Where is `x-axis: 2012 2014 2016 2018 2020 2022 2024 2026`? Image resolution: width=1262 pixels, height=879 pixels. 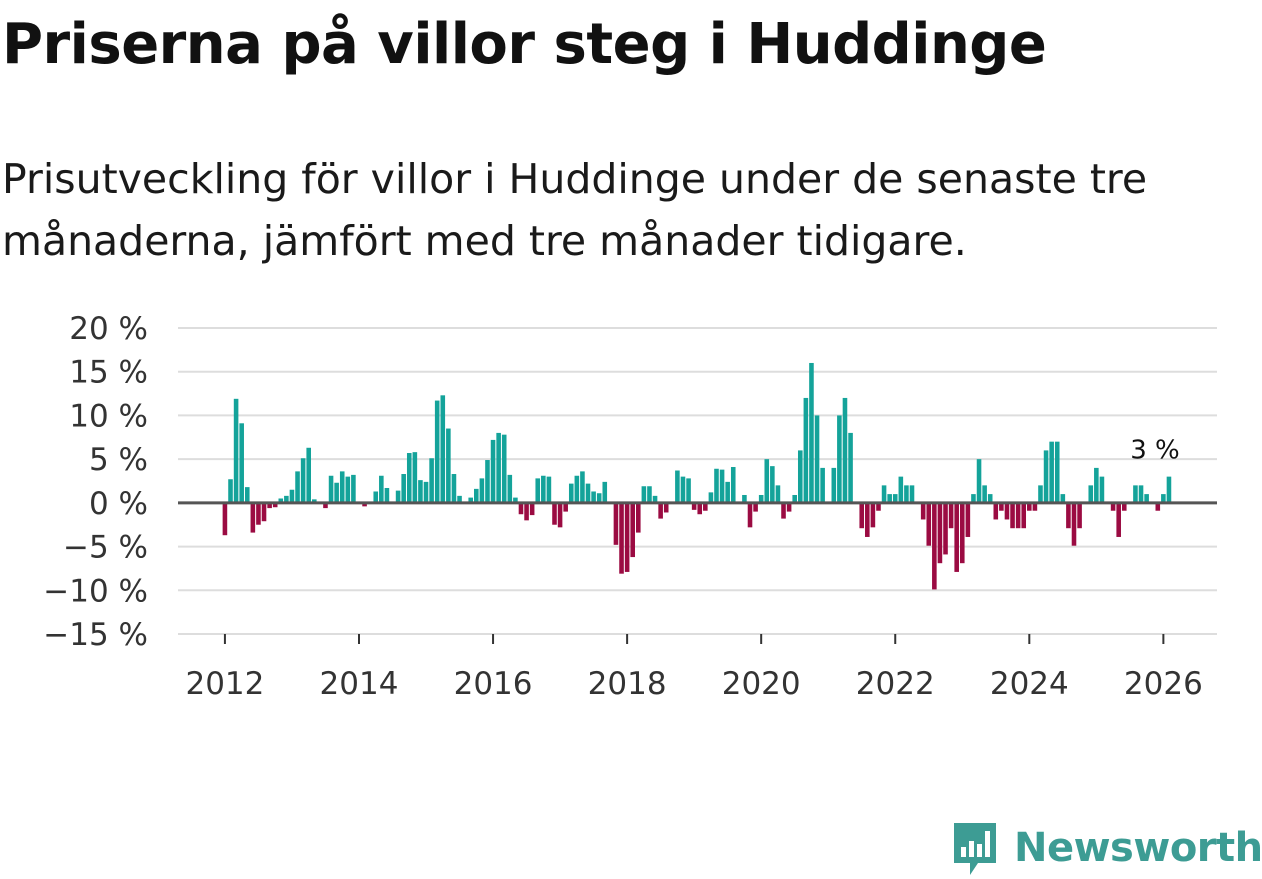 x-axis: 2012 2014 2016 2018 2020 2022 2024 2026 is located at coordinates (694, 668).